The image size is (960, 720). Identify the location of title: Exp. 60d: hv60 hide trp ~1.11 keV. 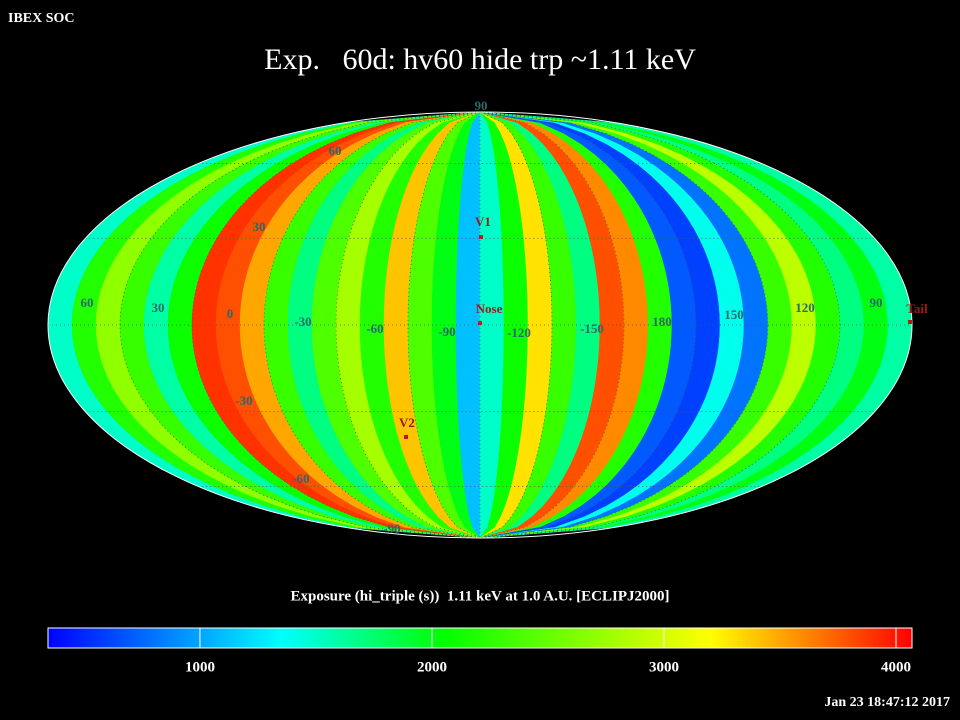
(480, 59).